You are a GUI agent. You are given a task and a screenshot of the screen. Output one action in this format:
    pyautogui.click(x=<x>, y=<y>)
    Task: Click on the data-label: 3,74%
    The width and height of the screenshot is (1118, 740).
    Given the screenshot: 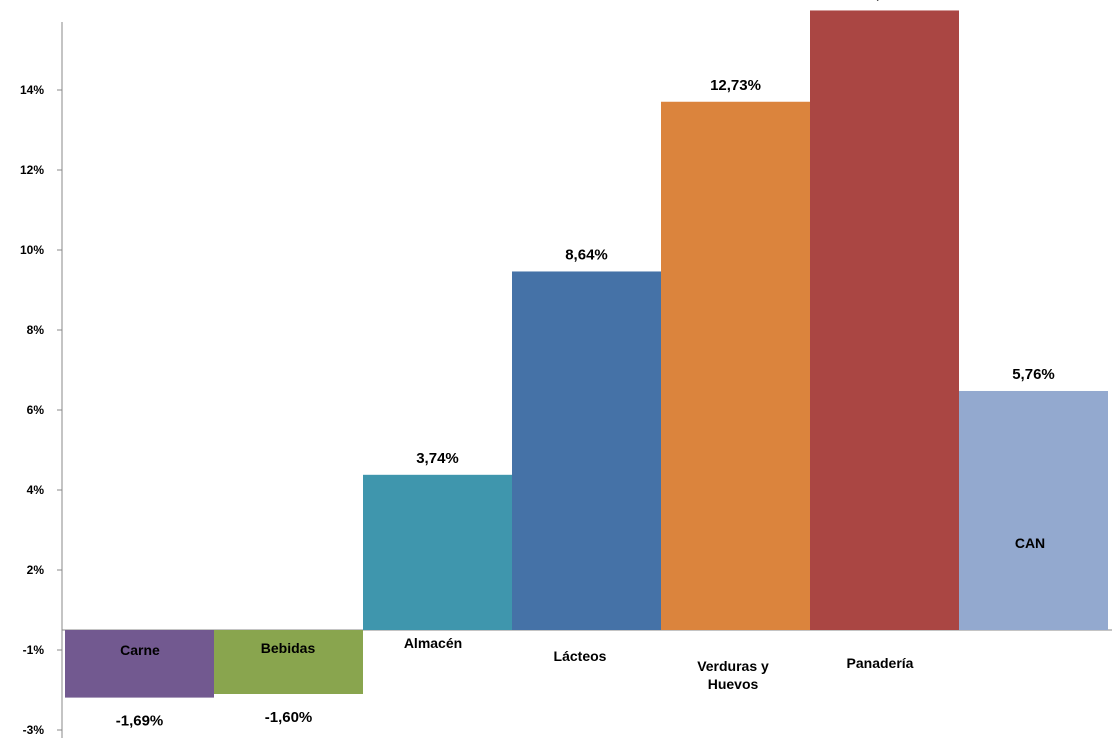 What is the action you would take?
    pyautogui.click(x=437, y=458)
    